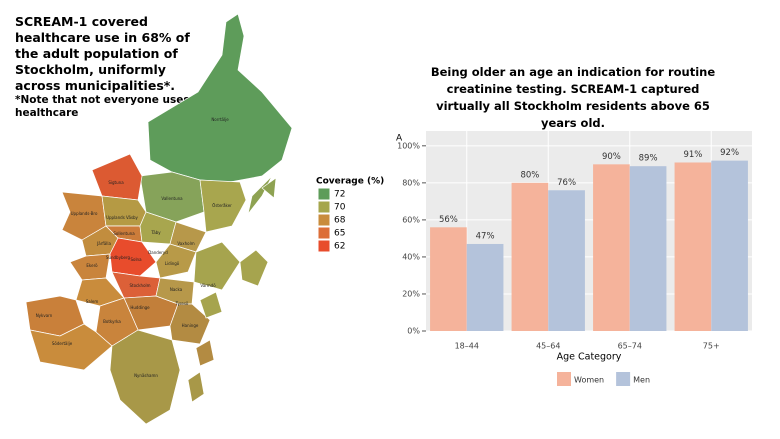 This screenshot has width=780, height=439. What do you see at coordinates (611, 157) in the screenshot?
I see `value-label: 90%` at bounding box center [611, 157].